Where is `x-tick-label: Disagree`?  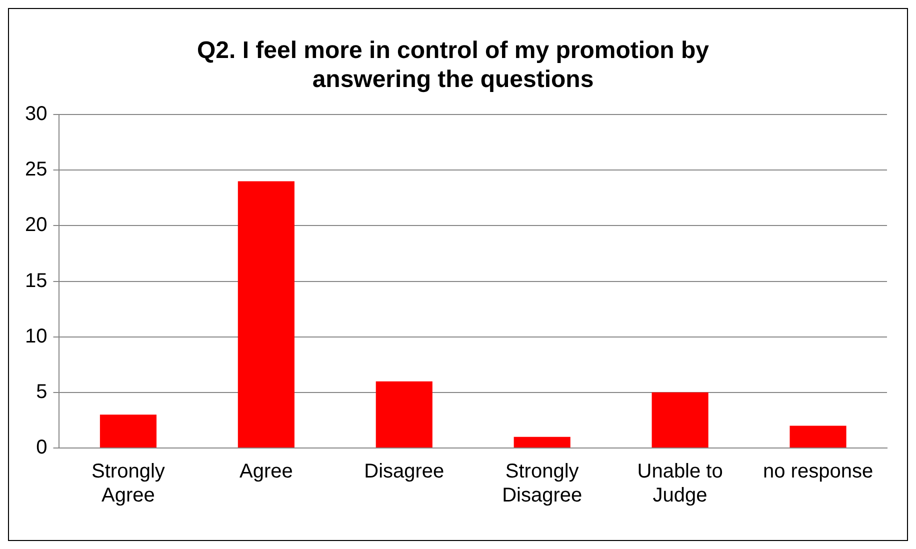
x-tick-label: Disagree is located at coordinates (404, 471).